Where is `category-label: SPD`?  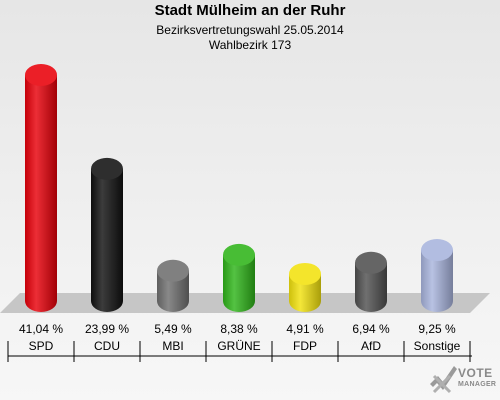 category-label: SPD is located at coordinates (41, 346).